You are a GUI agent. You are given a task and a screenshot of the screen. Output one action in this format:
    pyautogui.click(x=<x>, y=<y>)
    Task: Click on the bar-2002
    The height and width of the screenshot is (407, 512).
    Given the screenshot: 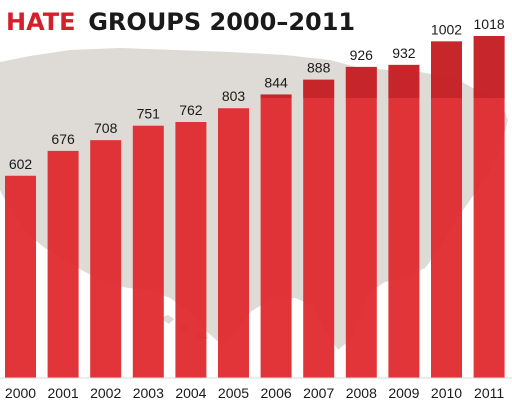 What is the action you would take?
    pyautogui.click(x=106, y=259)
    